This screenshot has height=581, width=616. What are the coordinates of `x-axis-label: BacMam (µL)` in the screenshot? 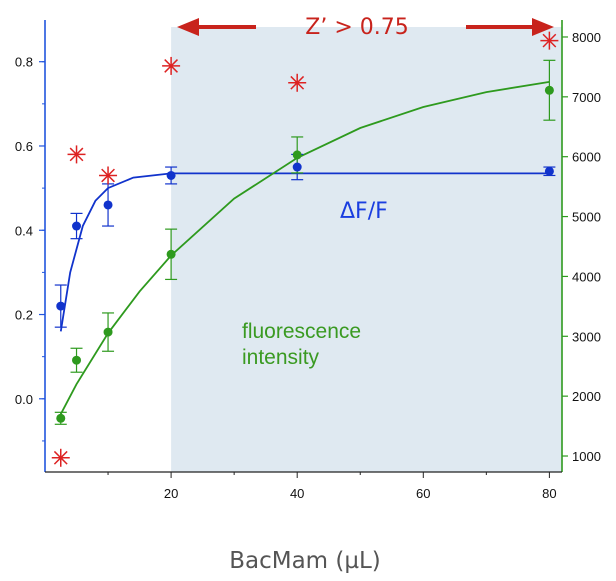 It's located at (305, 561).